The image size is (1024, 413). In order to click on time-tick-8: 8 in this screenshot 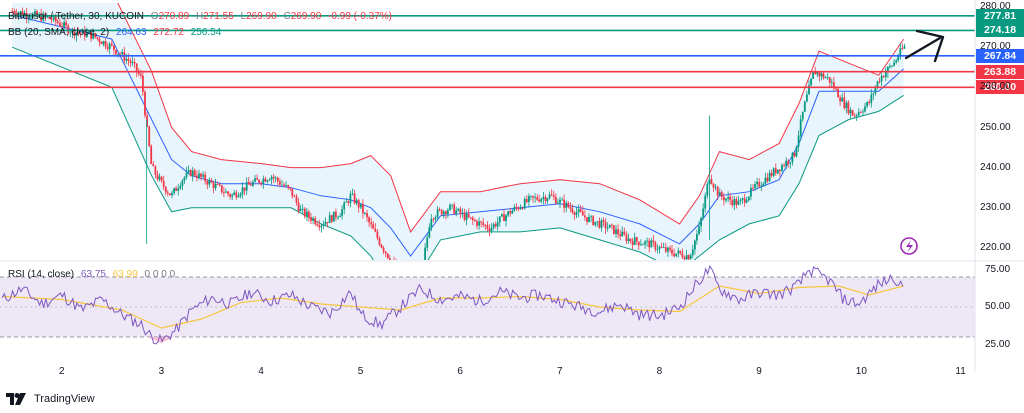, I will do `click(659, 371)`.